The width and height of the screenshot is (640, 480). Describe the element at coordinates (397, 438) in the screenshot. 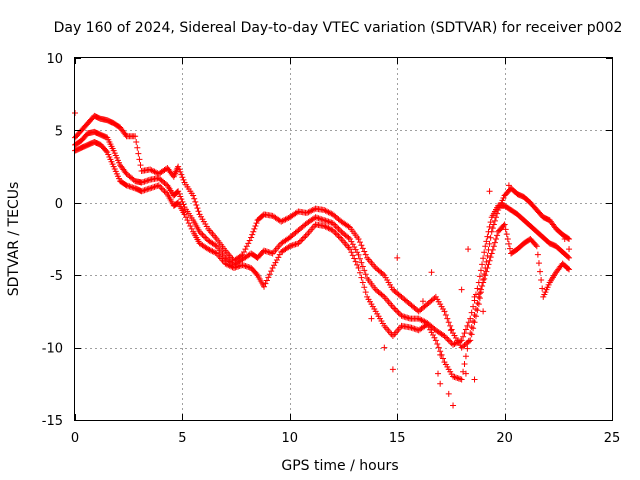

I see `x-tick-label: 15` at that location.